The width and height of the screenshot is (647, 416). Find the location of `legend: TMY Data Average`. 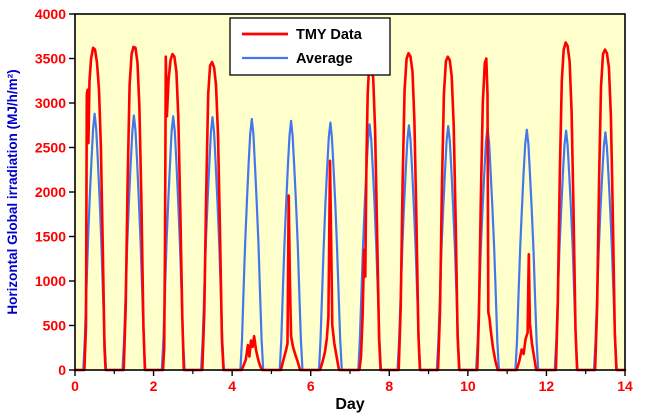

legend: TMY Data Average is located at coordinates (310, 46).